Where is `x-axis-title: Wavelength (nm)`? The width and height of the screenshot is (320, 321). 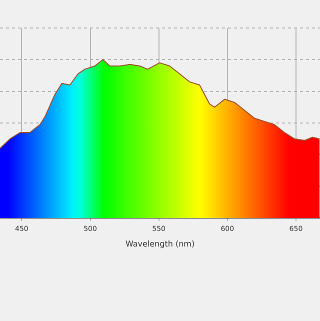 x-axis-title: Wavelength (nm) is located at coordinates (160, 243).